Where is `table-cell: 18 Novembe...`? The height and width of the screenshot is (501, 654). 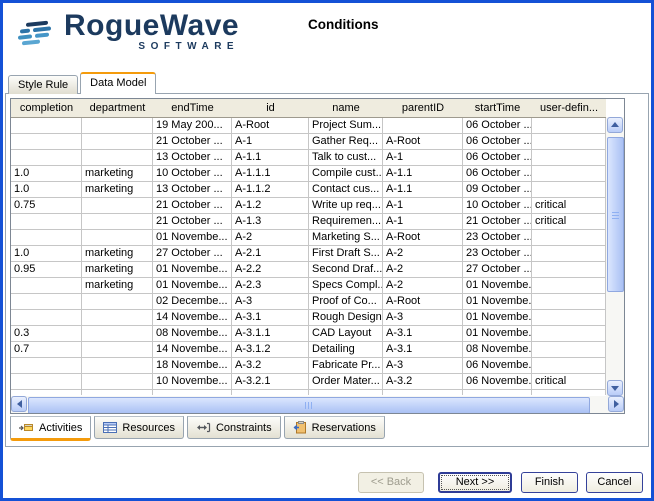 table-cell: 18 Novembe... is located at coordinates (192, 366).